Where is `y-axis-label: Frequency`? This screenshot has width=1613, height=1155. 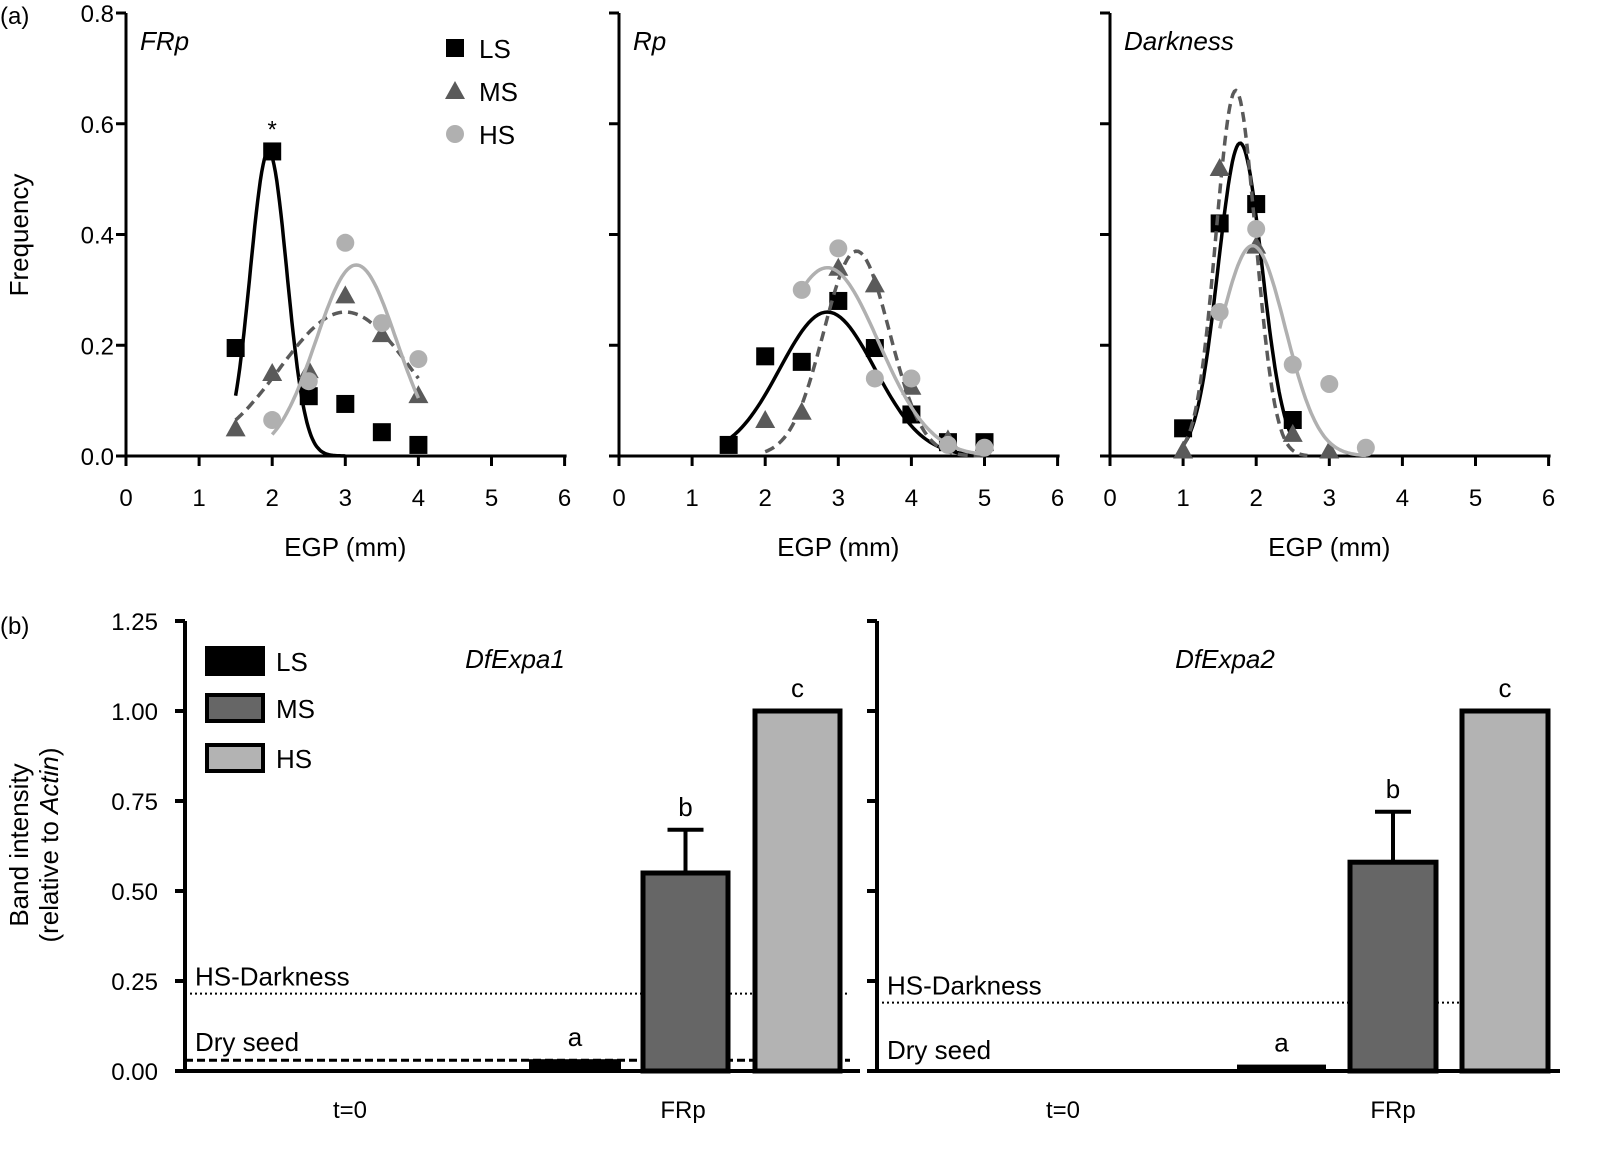 y-axis-label: Frequency is located at coordinates (19, 235).